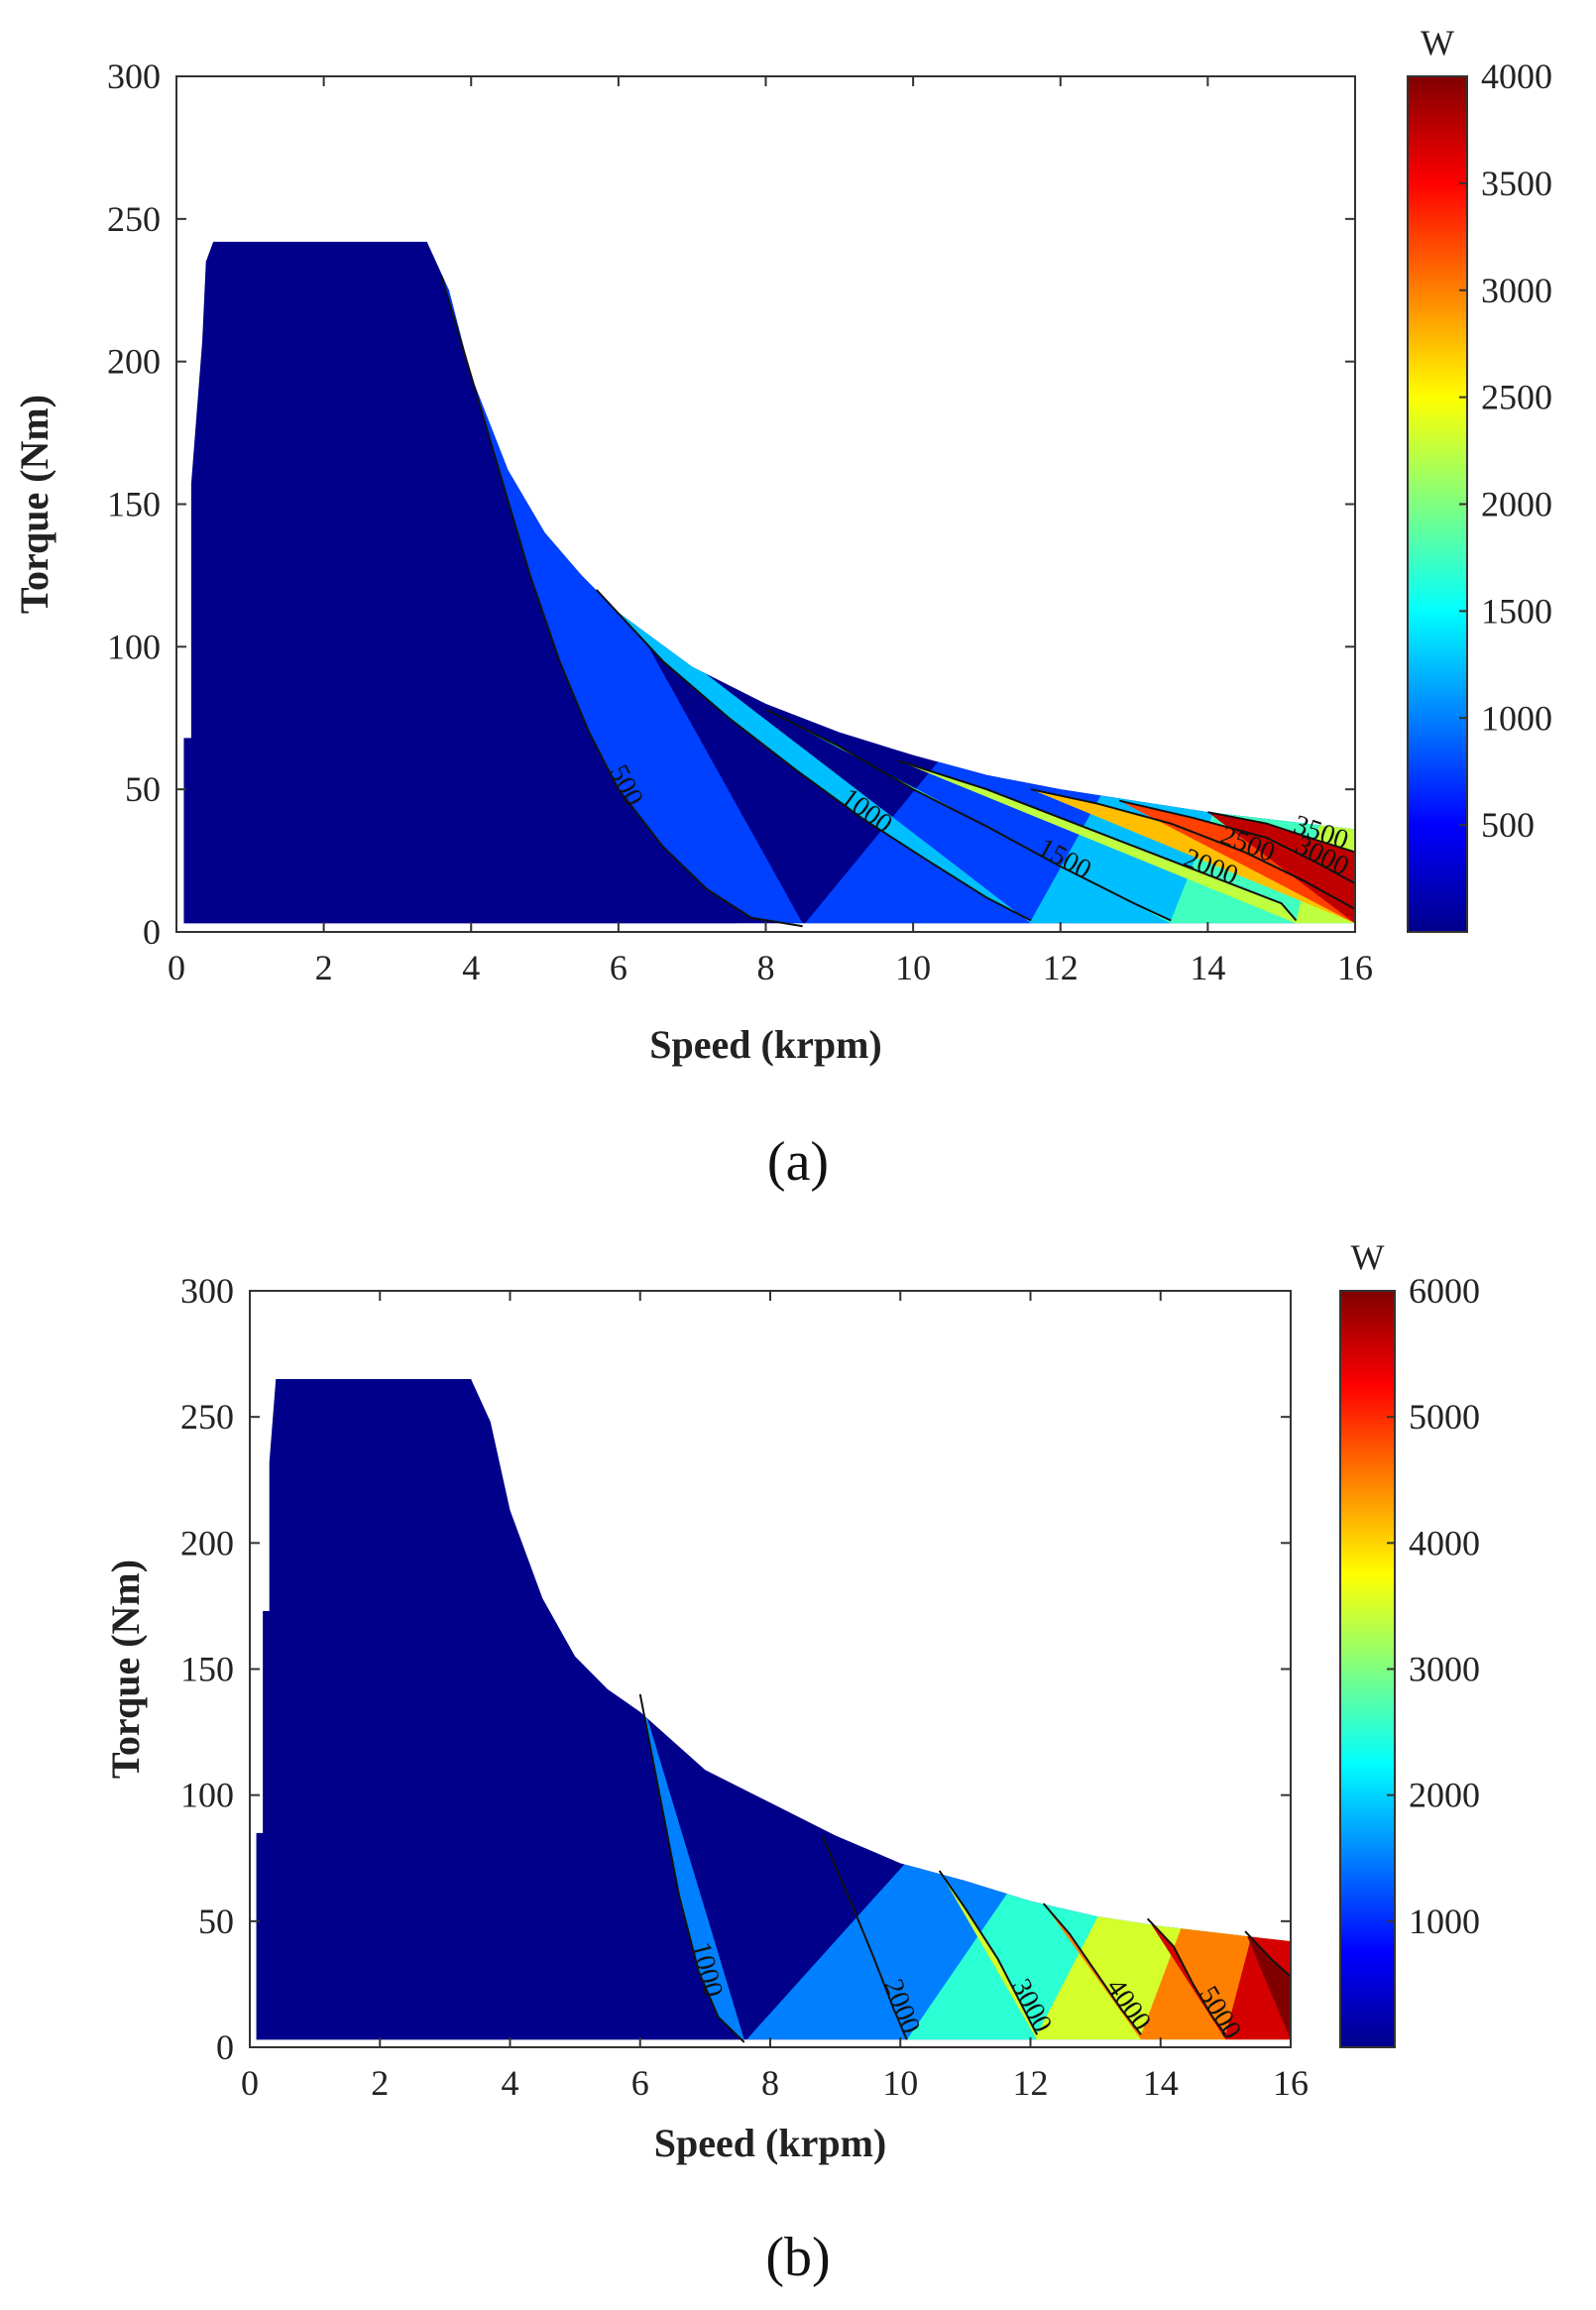  Describe the element at coordinates (1444, 1417) in the screenshot. I see `colorbar-tick-label: 5000` at that location.